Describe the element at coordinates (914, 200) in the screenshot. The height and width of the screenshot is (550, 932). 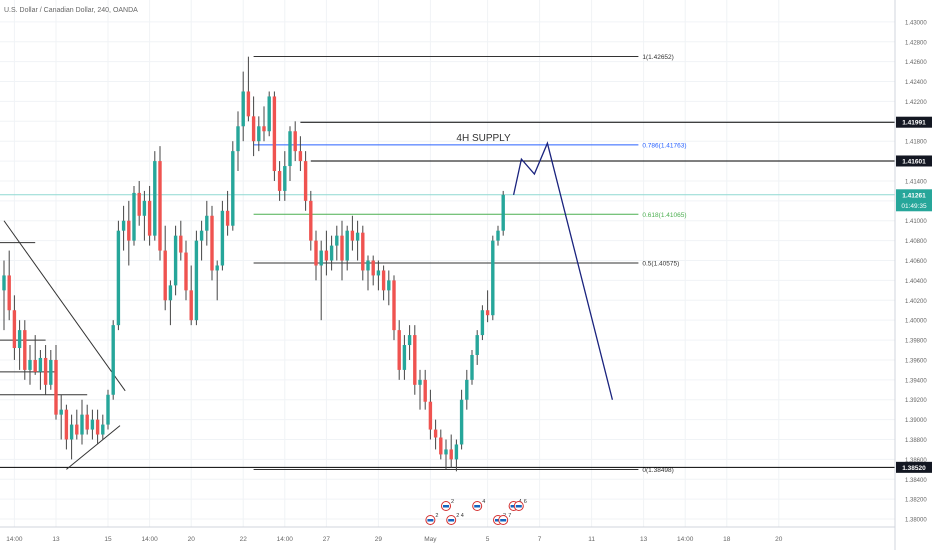
I see `current-price-label-bg` at that location.